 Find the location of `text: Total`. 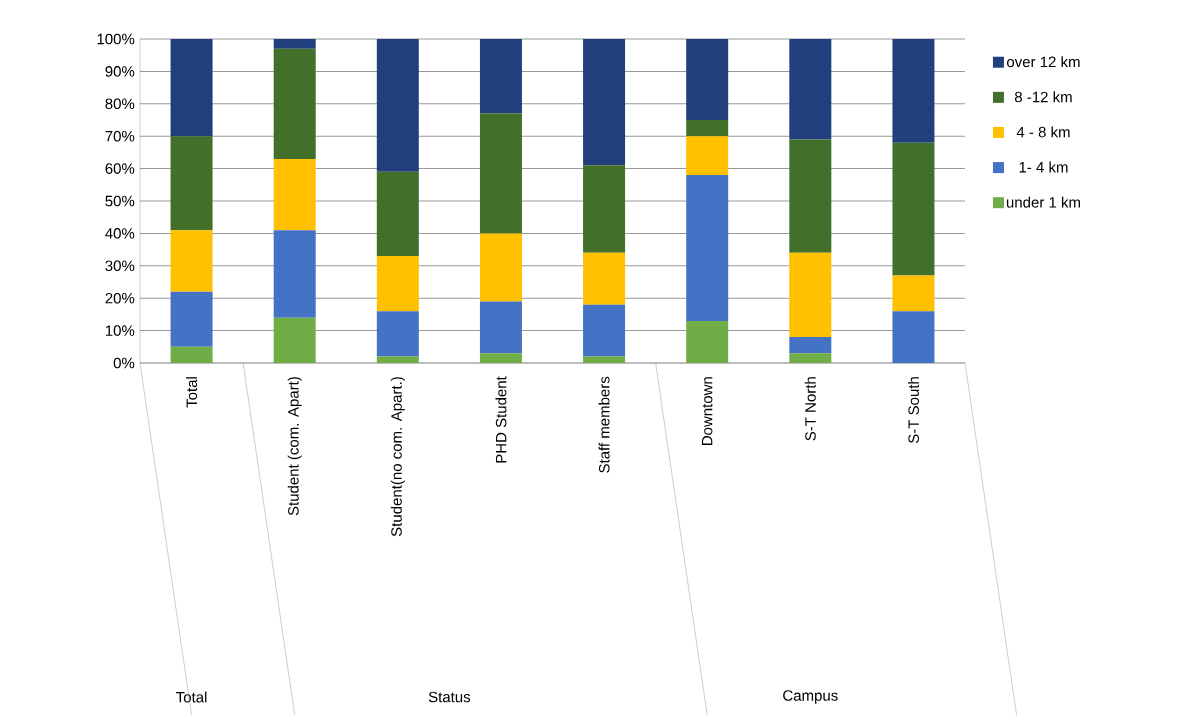

text: Total is located at coordinates (191, 697).